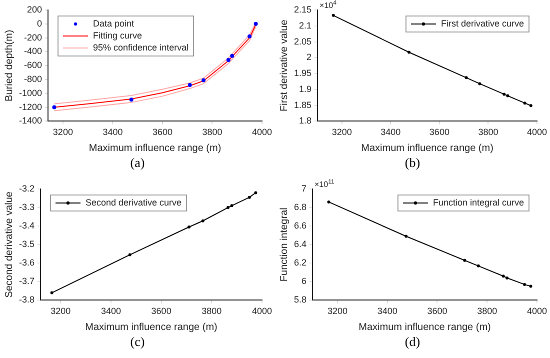  What do you see at coordinates (33, 65) in the screenshot?
I see `y-tick-label: -600` at bounding box center [33, 65].